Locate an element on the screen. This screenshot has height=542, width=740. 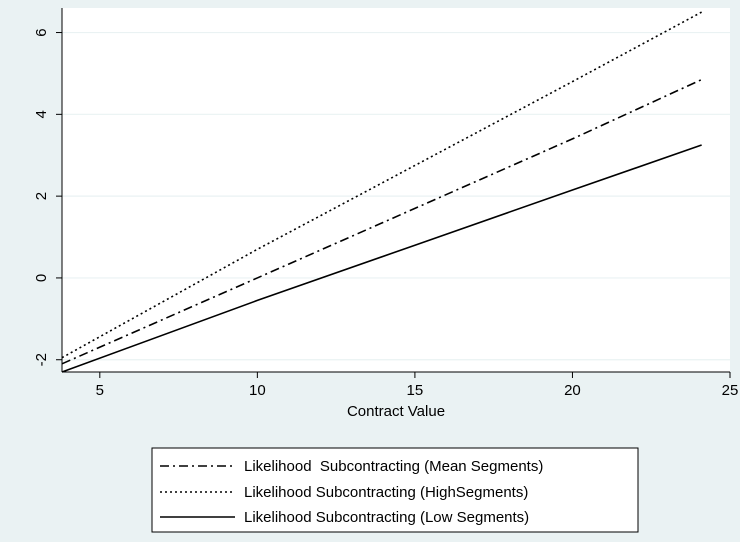
y-tick-label-2: 2 is located at coordinates (41, 196).